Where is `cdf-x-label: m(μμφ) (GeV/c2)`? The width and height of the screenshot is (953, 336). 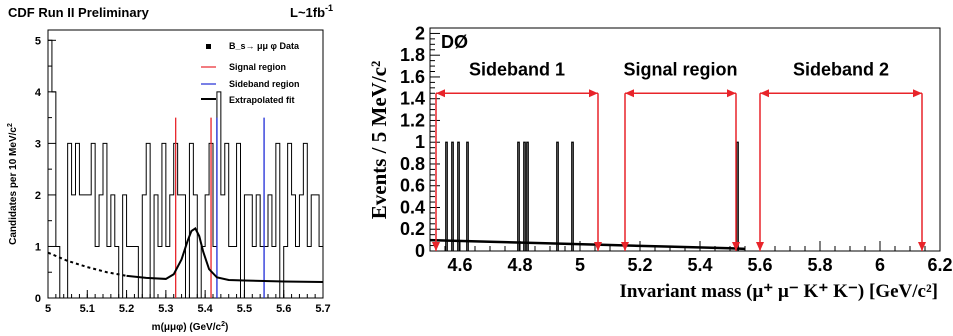 cdf-x-label: m(μμφ) (GeV/c2) is located at coordinates (190, 327).